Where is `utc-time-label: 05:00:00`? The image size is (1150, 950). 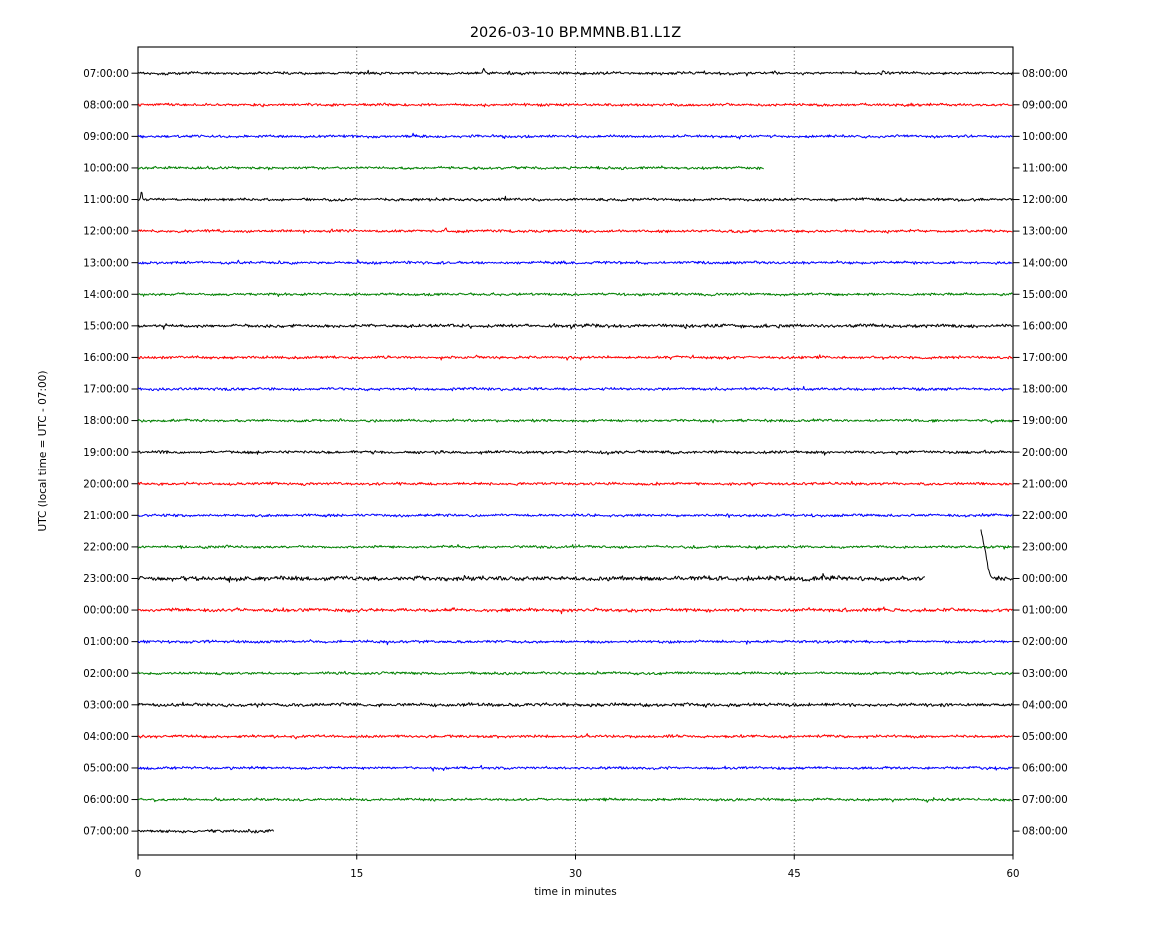
utc-time-label: 05:00:00 is located at coordinates (106, 769).